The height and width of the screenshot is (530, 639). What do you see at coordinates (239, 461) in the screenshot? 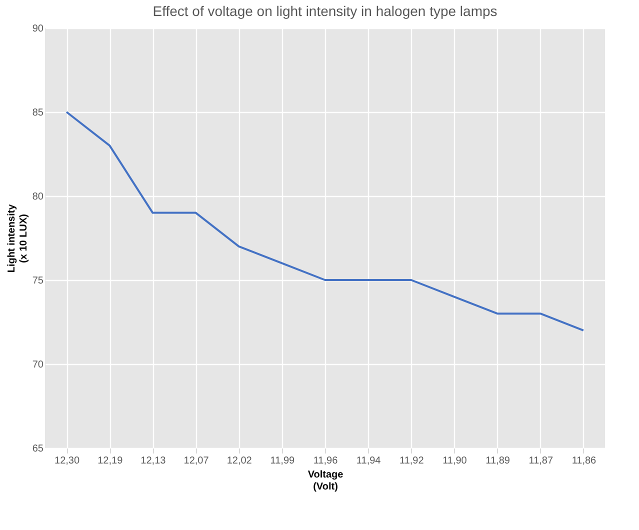
I see `x-tick-label: 12,02` at bounding box center [239, 461].